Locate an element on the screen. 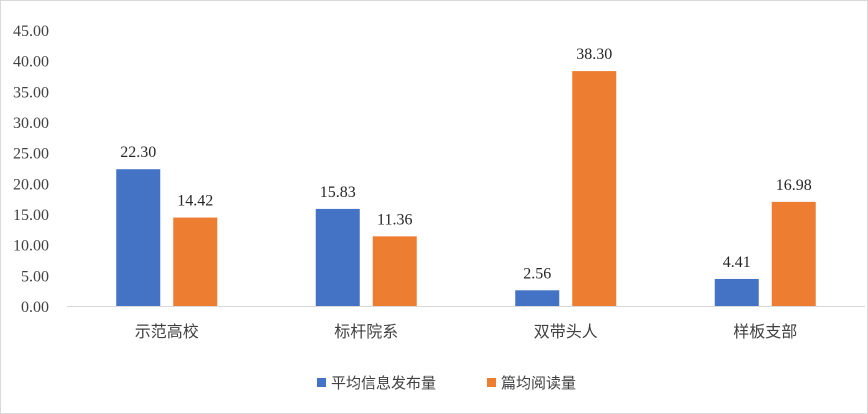  legend-label: 篇均阅读量 is located at coordinates (538, 383).